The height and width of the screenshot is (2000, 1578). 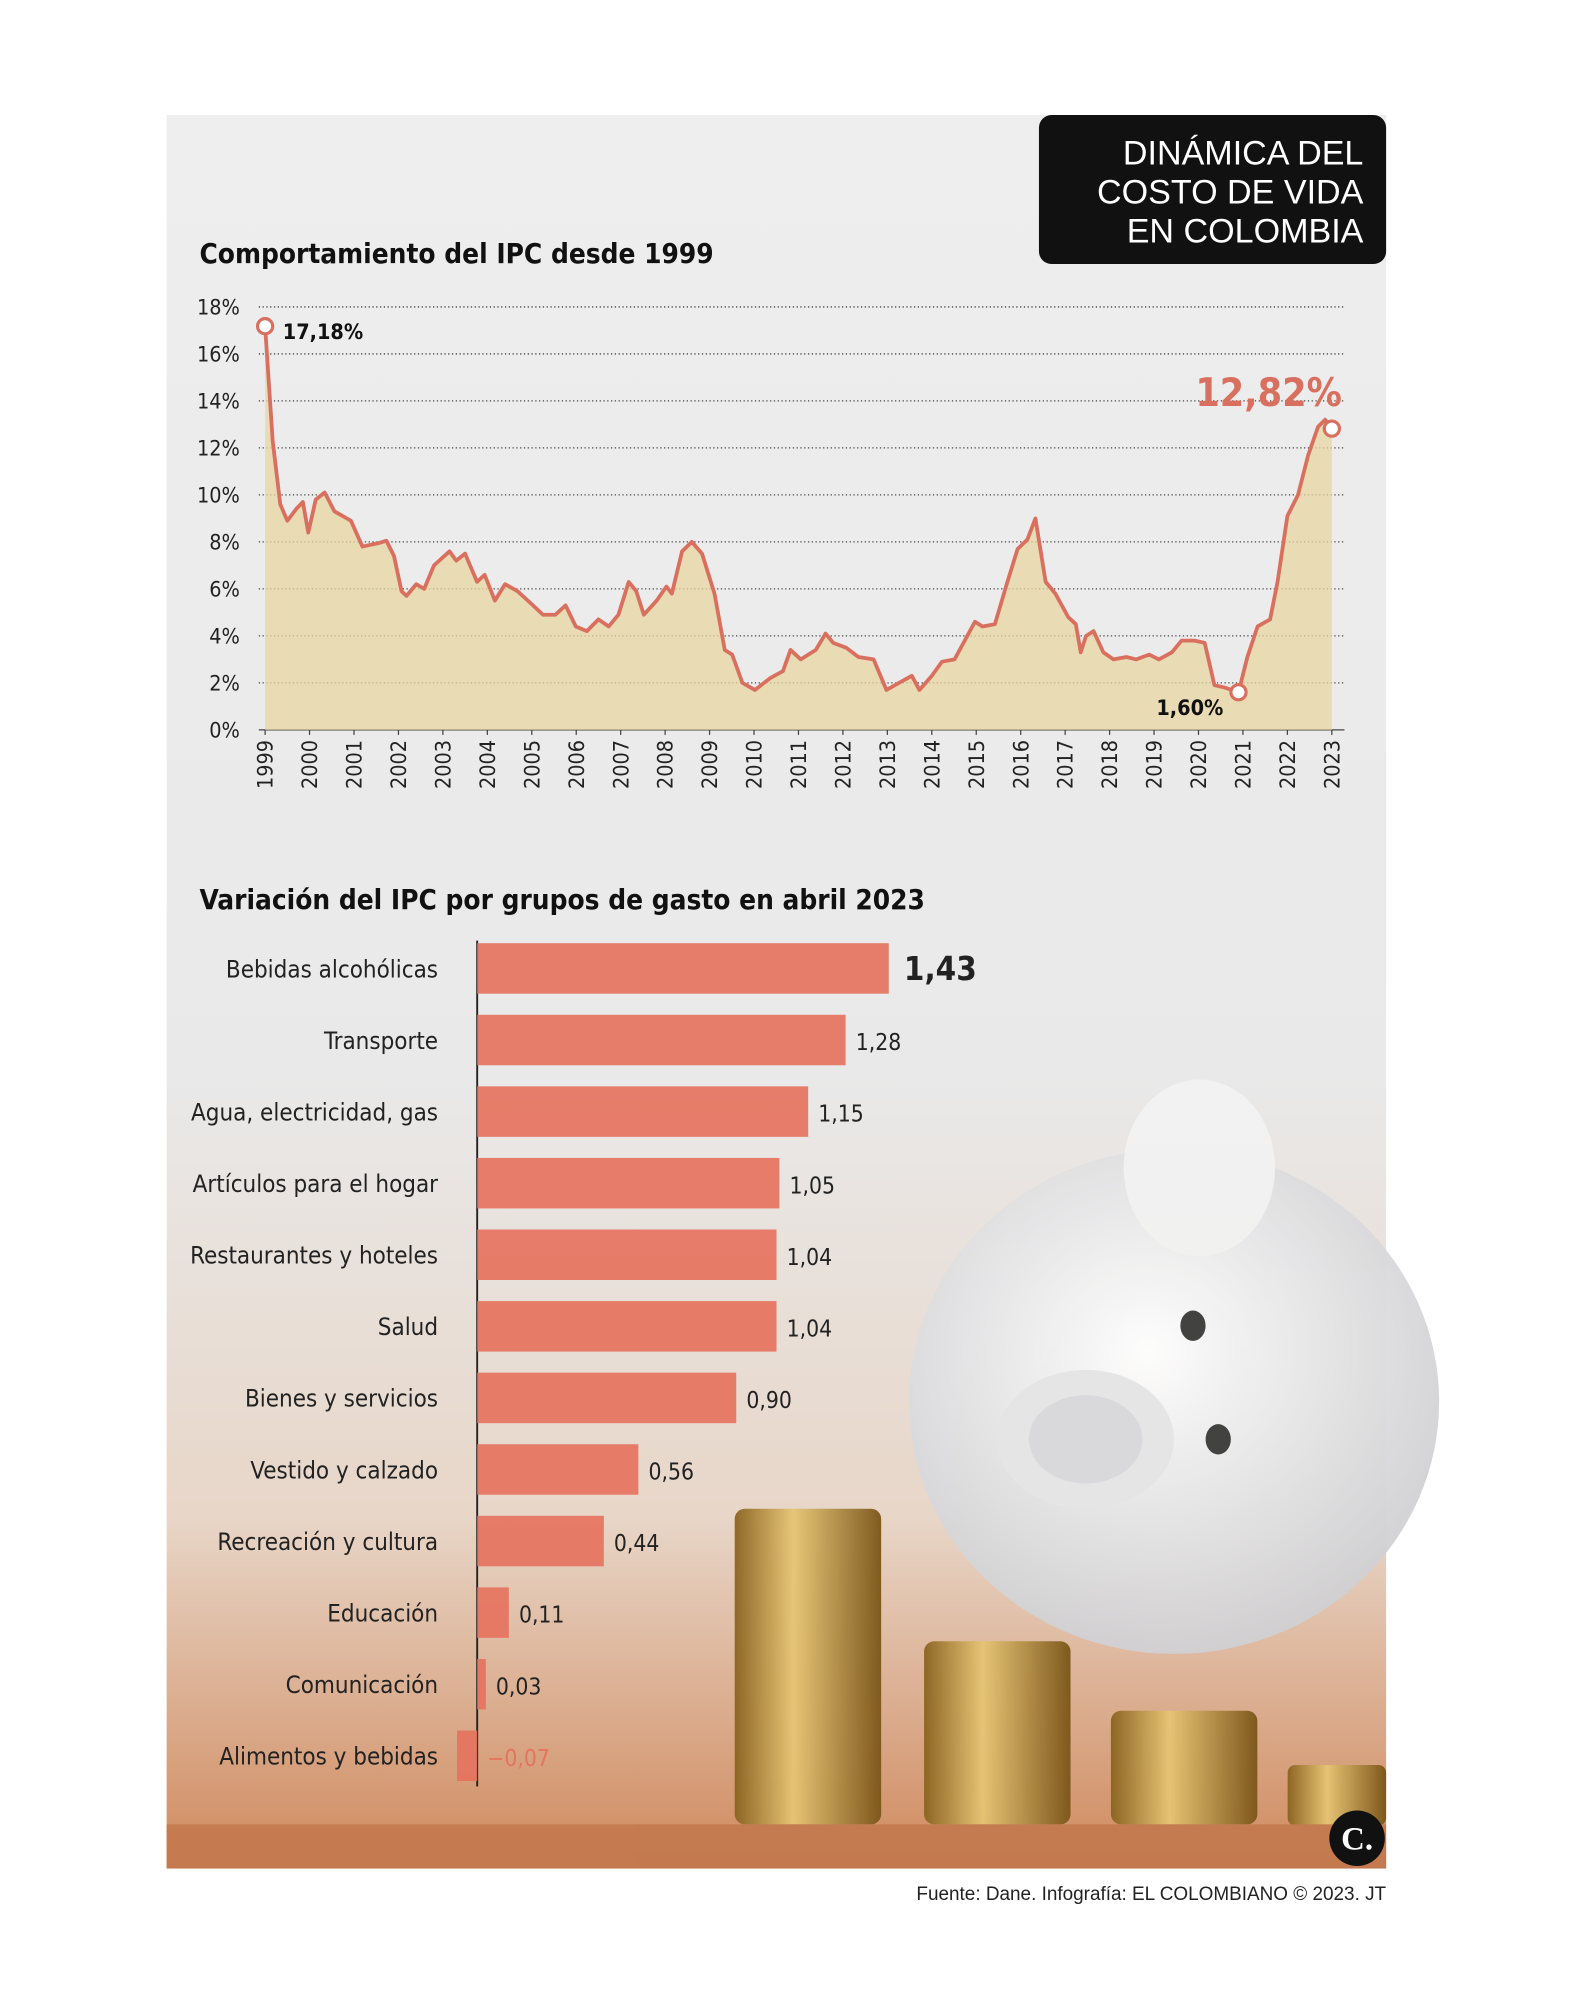 I want to click on y-tick-label: 4%, so click(x=224, y=636).